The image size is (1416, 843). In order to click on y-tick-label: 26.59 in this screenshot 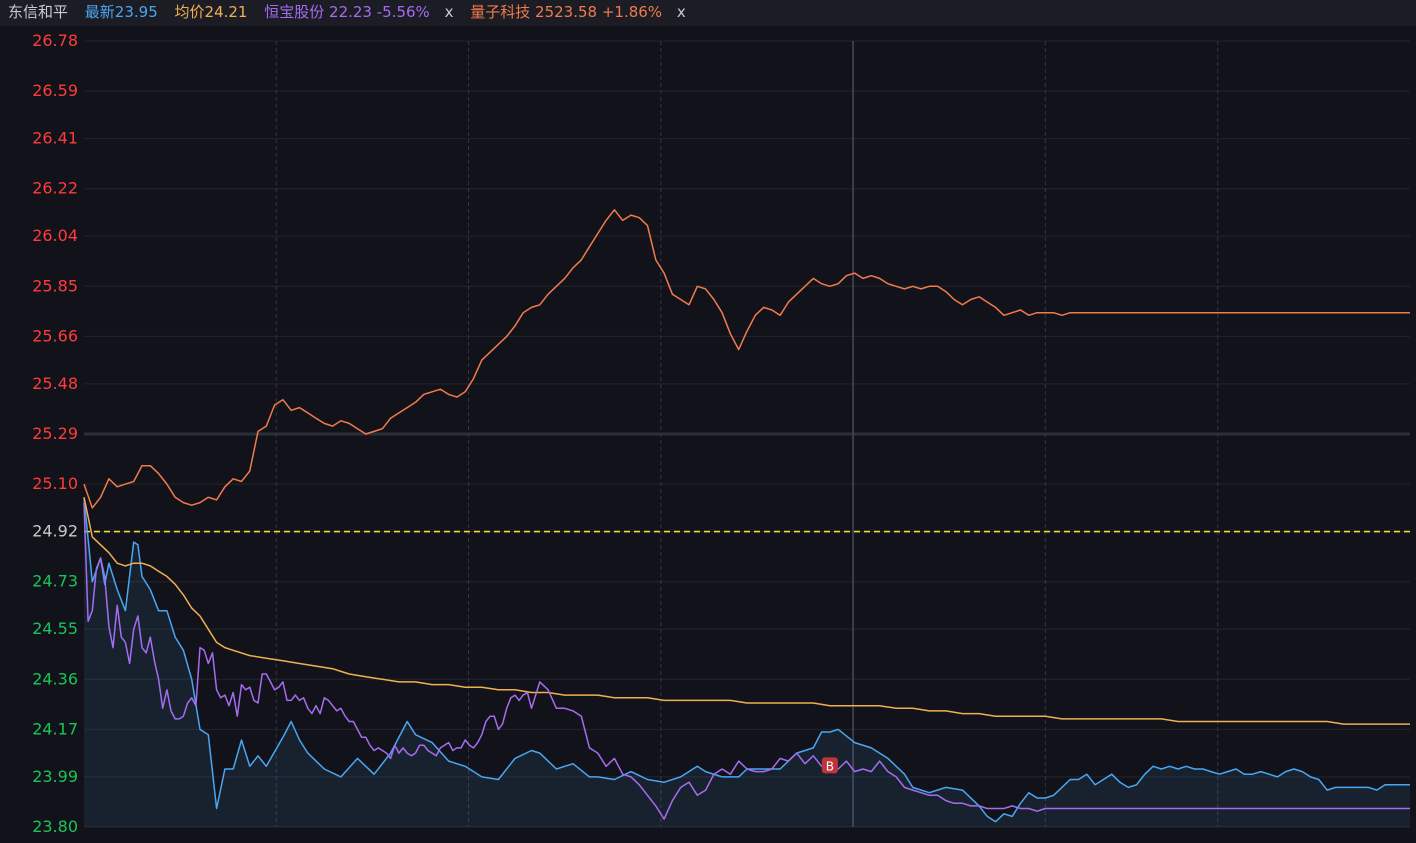, I will do `click(55, 90)`.